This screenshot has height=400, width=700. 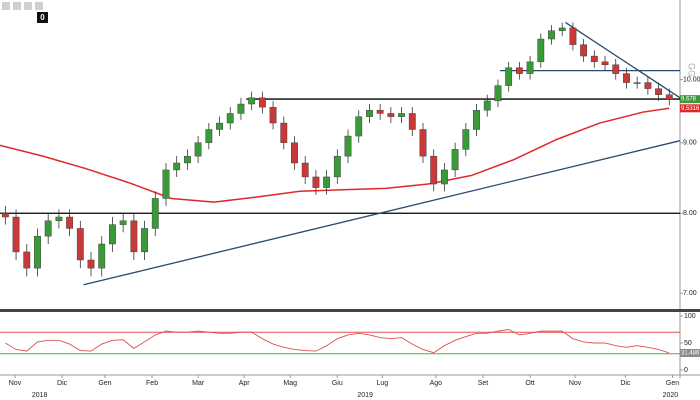 I want to click on year-label: 2018, so click(x=40, y=395).